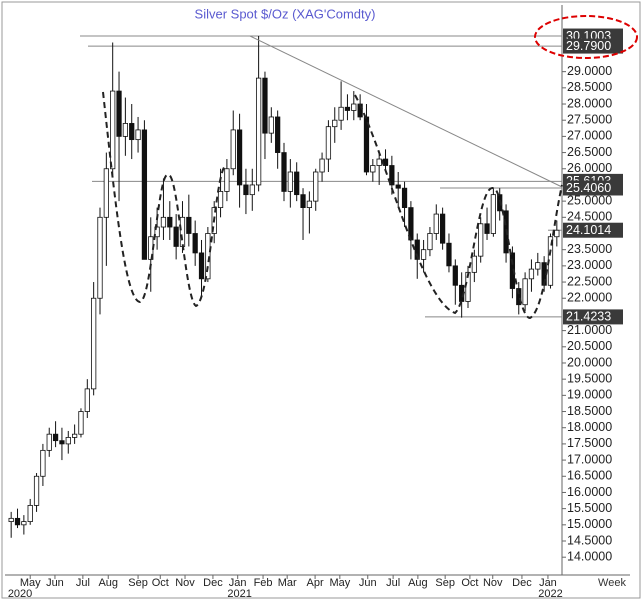 Image resolution: width=643 pixels, height=605 pixels. What do you see at coordinates (213, 583) in the screenshot?
I see `x-tick-label: Dec` at bounding box center [213, 583].